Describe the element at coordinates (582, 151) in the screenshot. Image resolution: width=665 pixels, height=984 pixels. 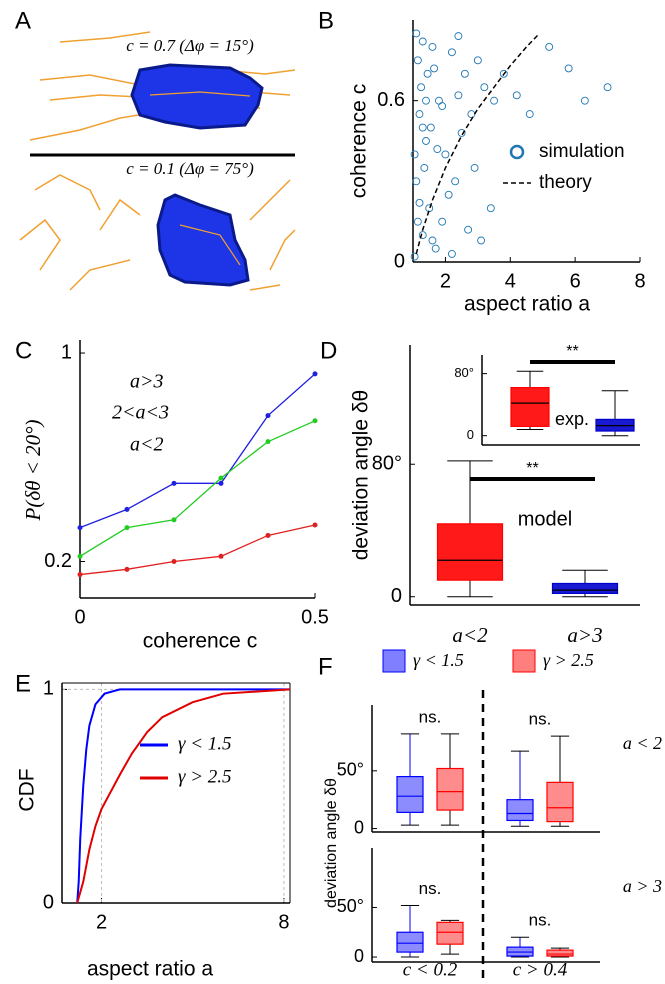
I see `legend-label: simulation` at that location.